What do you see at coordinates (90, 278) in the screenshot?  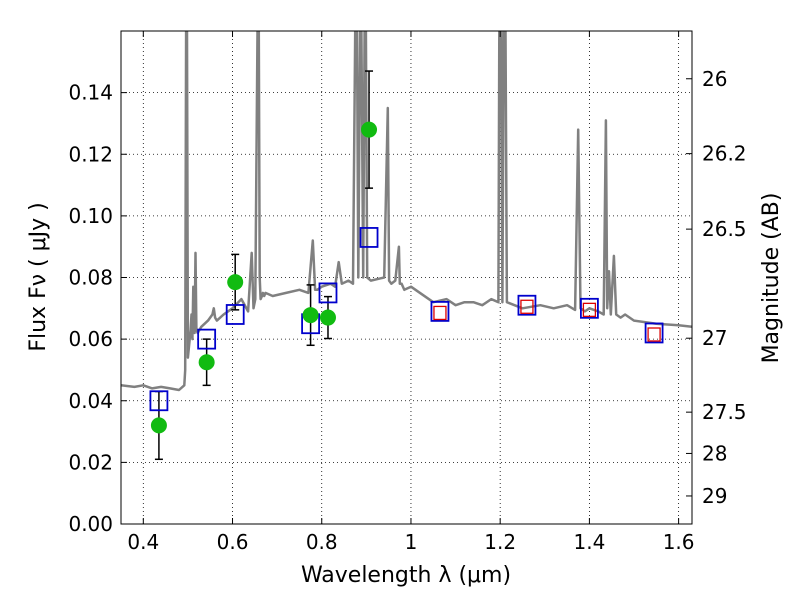 I see `y-tick-label: 0.08` at bounding box center [90, 278].